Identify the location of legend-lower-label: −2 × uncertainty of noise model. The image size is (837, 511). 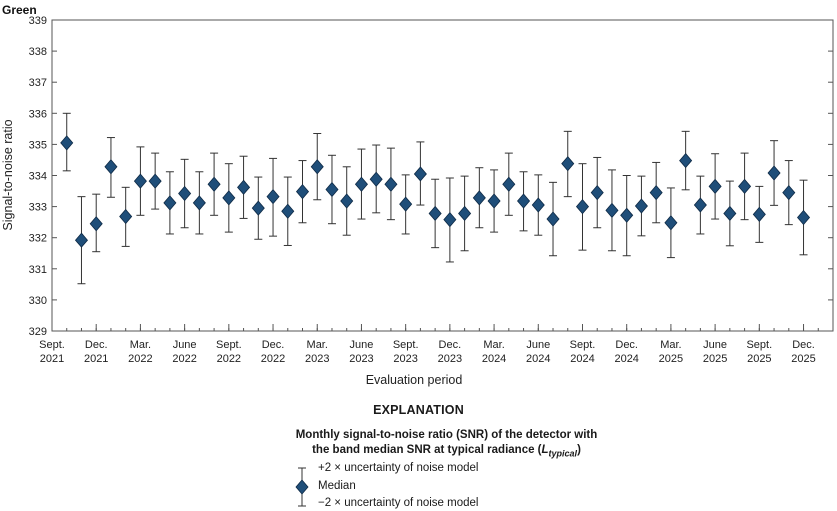
(398, 503).